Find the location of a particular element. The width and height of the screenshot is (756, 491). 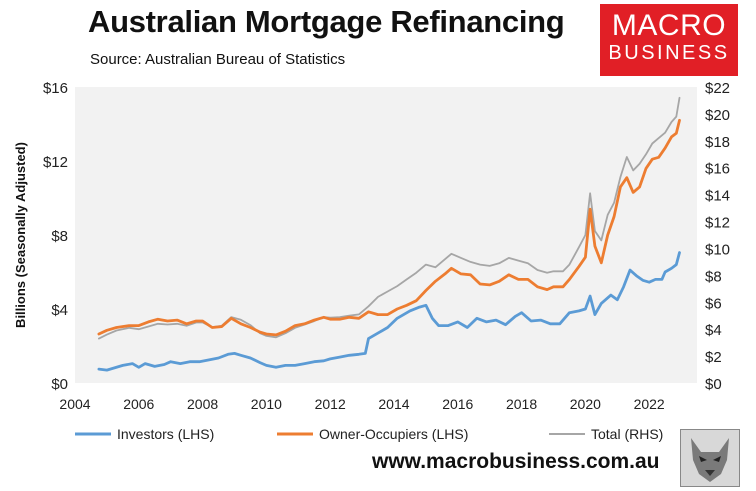

source-subtitle: Source: Australian Bureau of Statistics is located at coordinates (218, 59).